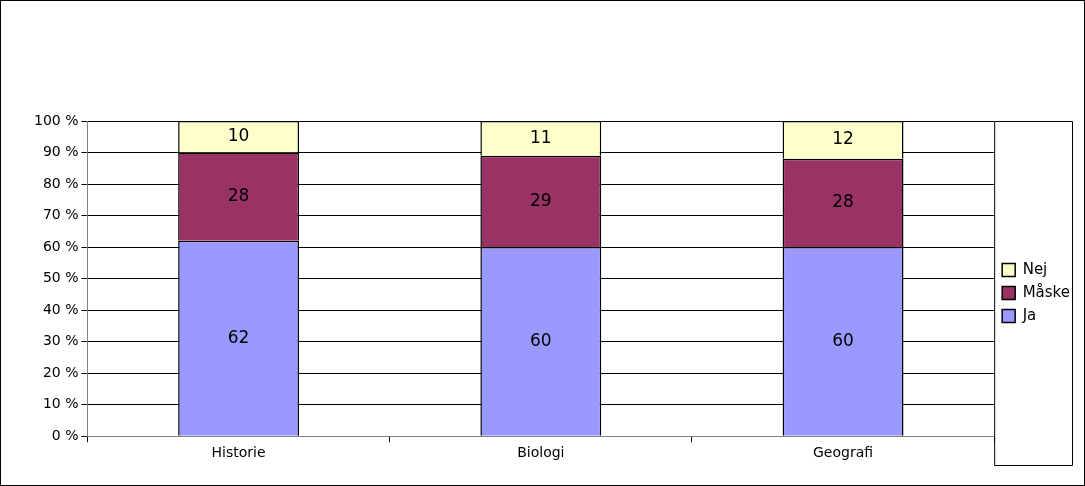 The height and width of the screenshot is (486, 1085). Describe the element at coordinates (60, 151) in the screenshot. I see `y-tick-label: 90 %` at that location.